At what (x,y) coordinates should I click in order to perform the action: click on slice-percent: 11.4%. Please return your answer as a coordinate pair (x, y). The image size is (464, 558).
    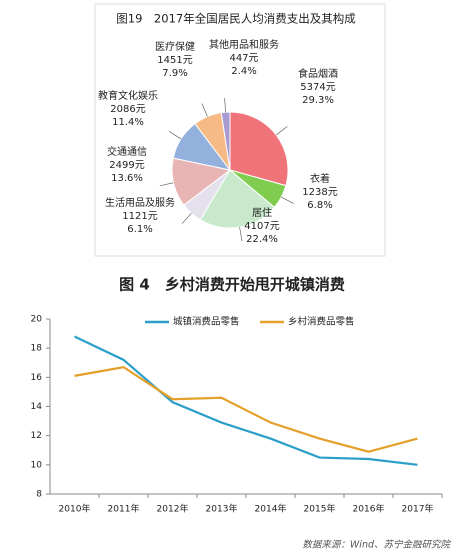
    Looking at the image, I should click on (128, 122).